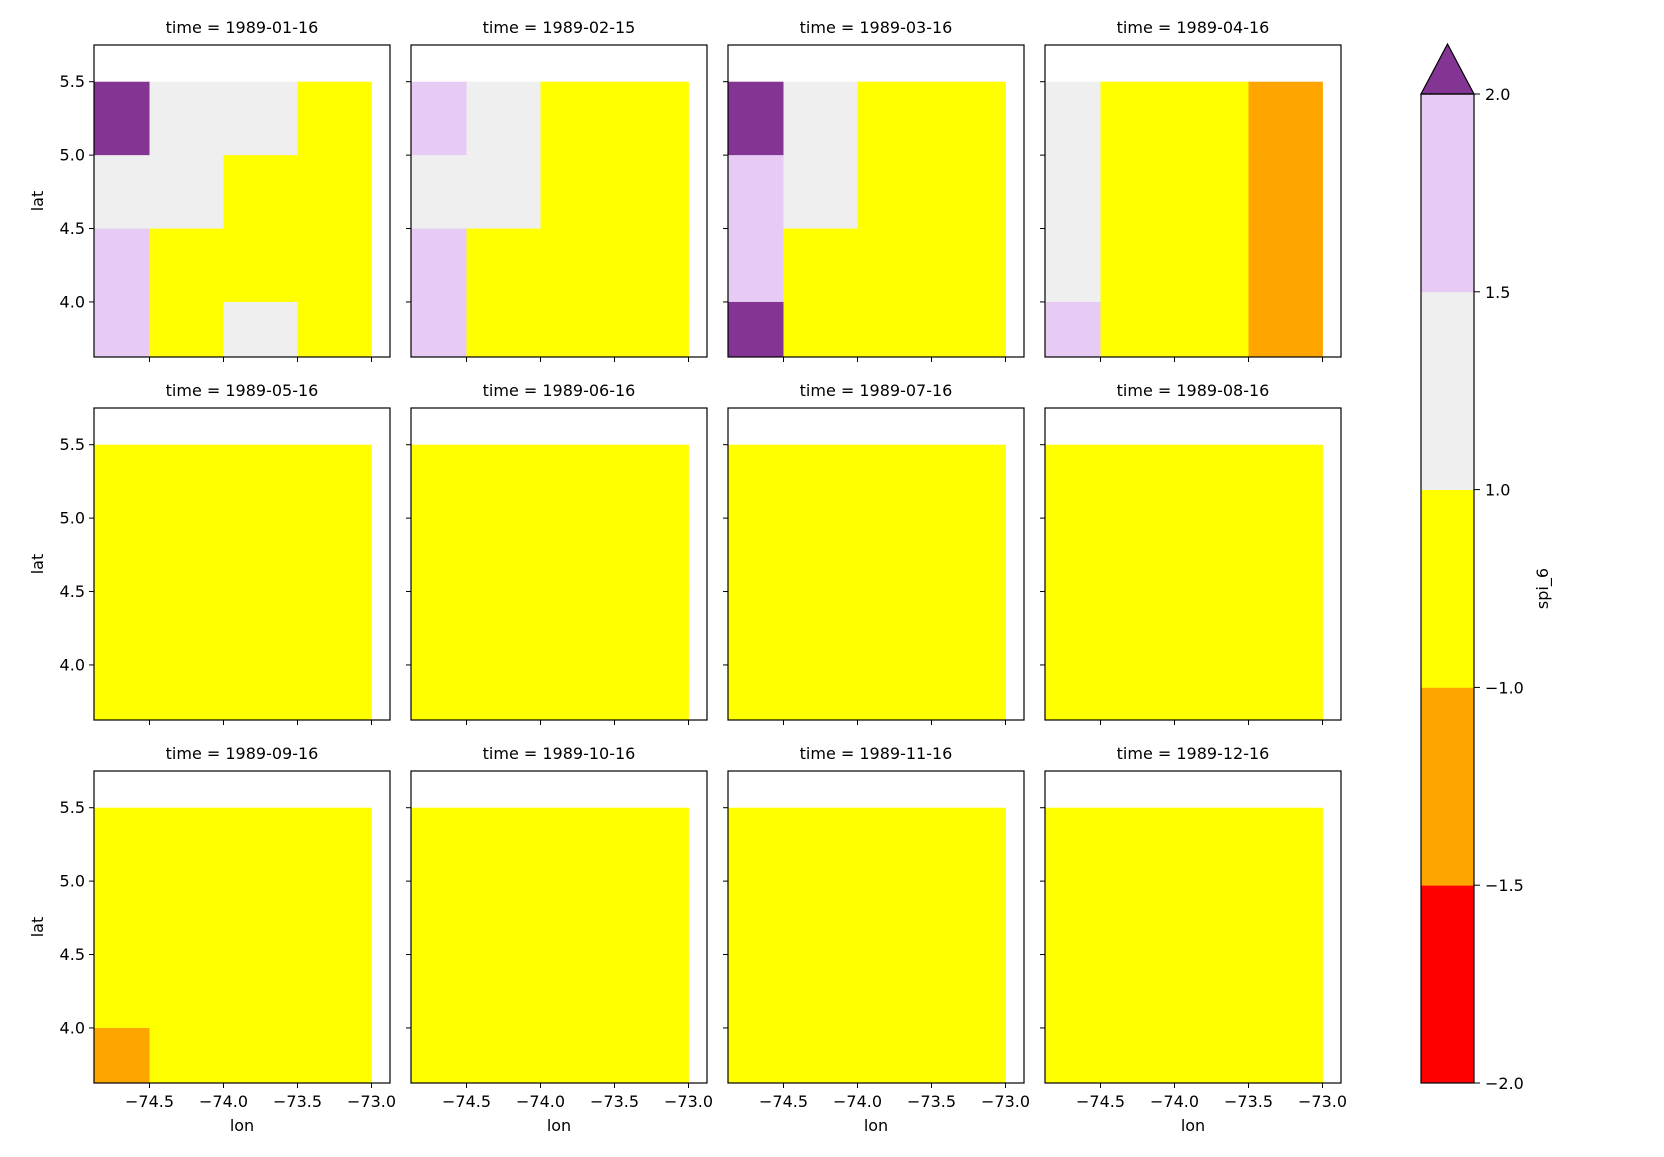 The width and height of the screenshot is (1664, 1157). Describe the element at coordinates (1447, 588) in the screenshot. I see `colorbar-frame` at that location.